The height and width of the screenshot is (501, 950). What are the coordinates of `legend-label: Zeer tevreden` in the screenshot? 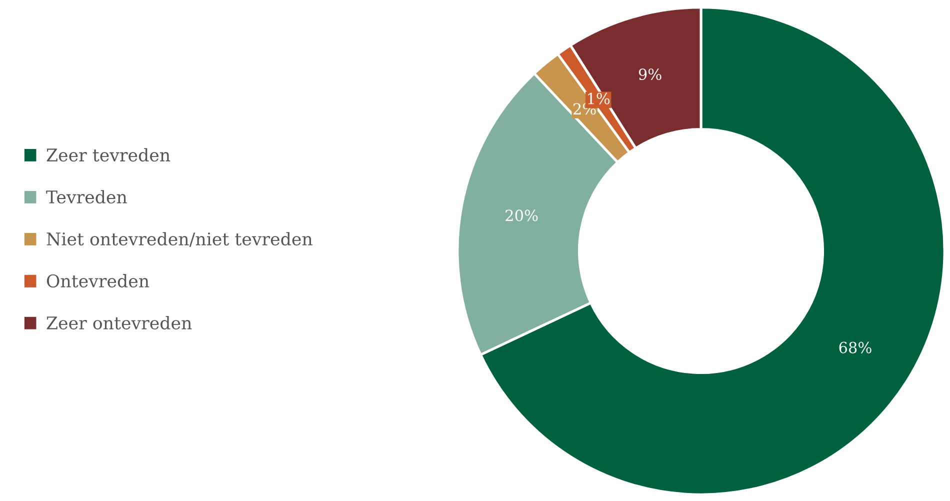 It's located at (108, 155).